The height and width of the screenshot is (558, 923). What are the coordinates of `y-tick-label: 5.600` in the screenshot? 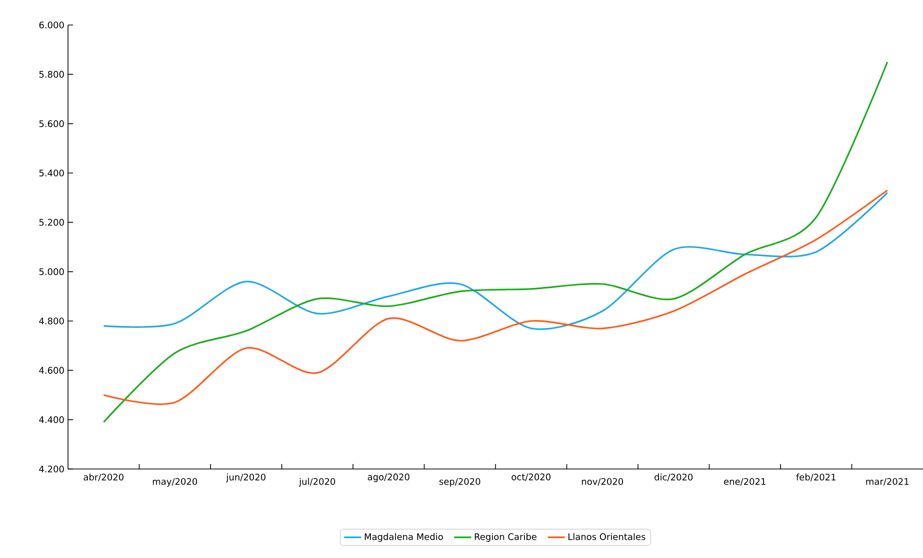 It's located at (51, 124).